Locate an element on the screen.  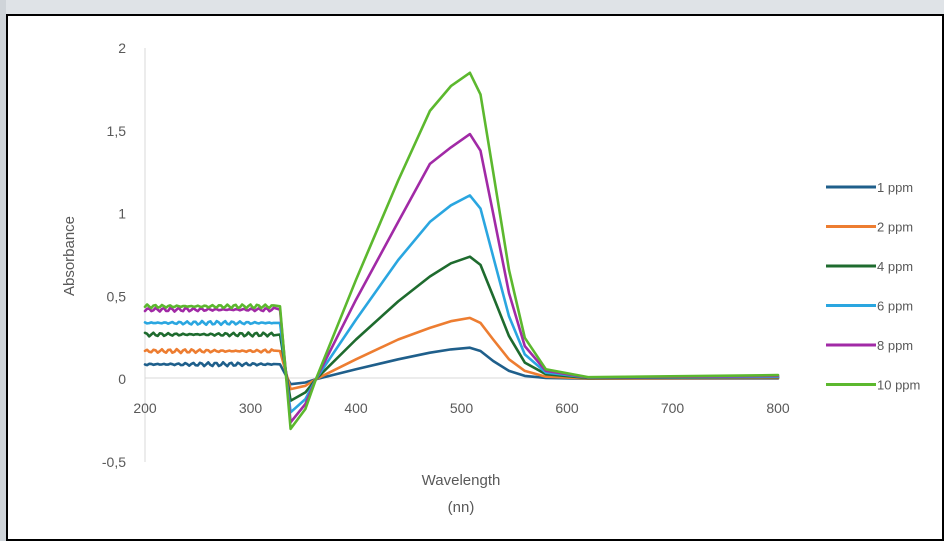
legend-label: 1 ppm is located at coordinates (895, 187).